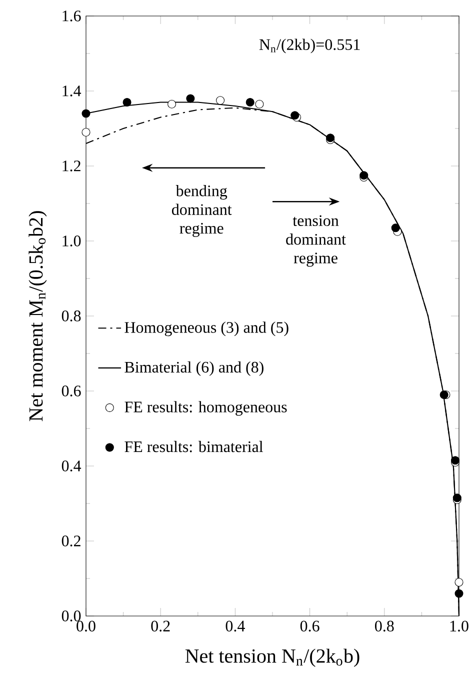 This screenshot has height=677, width=476. What do you see at coordinates (205, 408) in the screenshot?
I see `legend-label: FE results: homogeneous` at bounding box center [205, 408].